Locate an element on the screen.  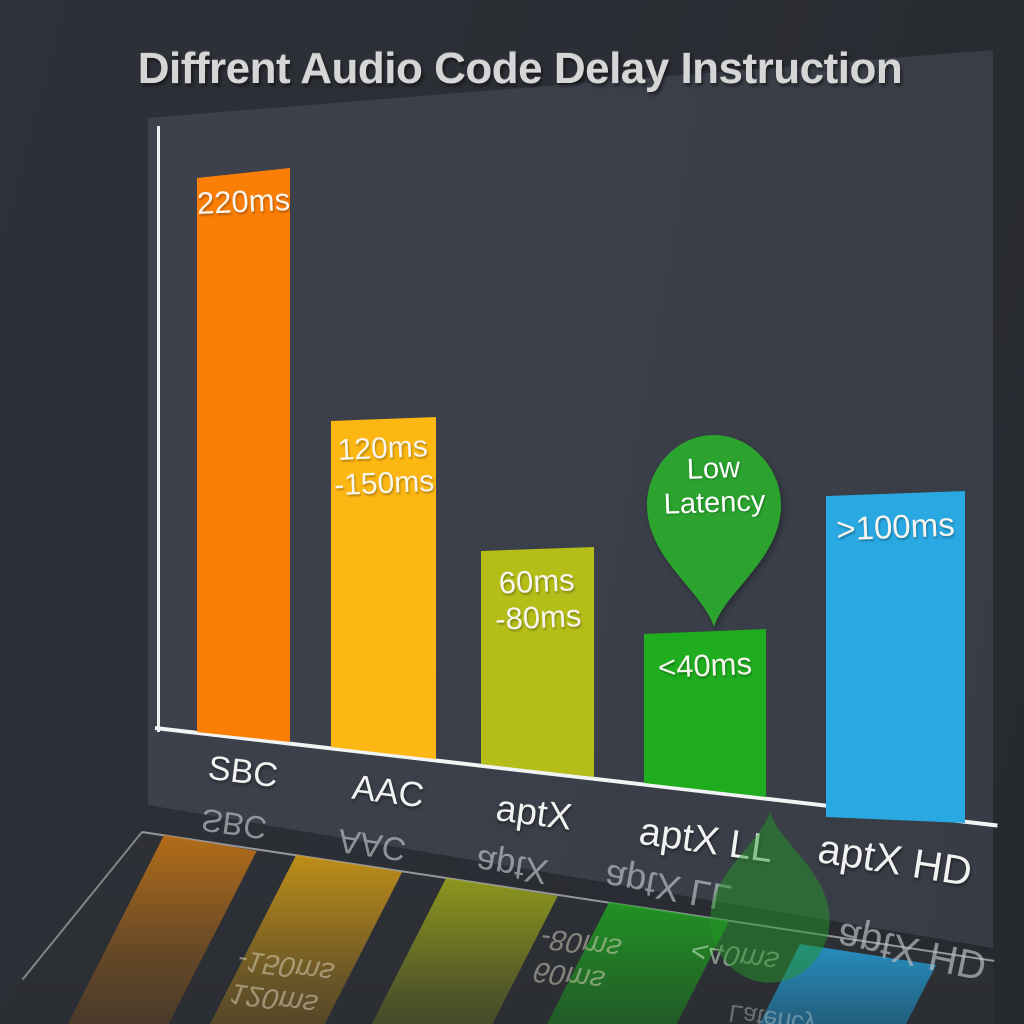
reflection-low-latency-pin-icon is located at coordinates (770, 897).